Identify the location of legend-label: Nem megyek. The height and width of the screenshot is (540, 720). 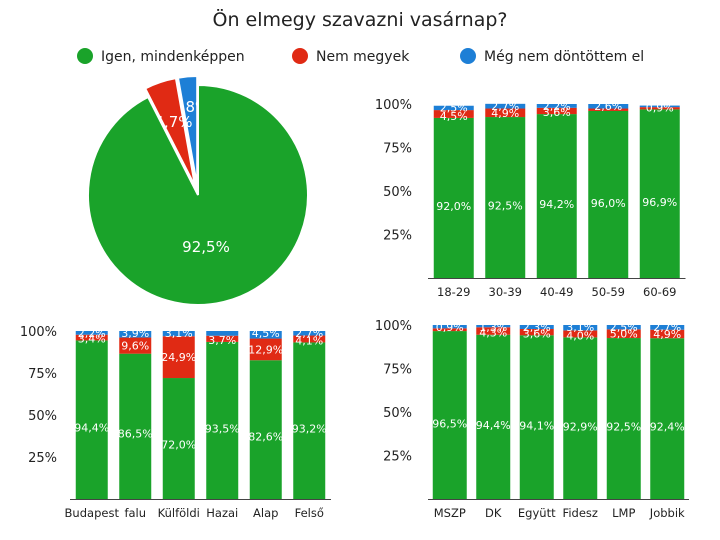
(363, 57).